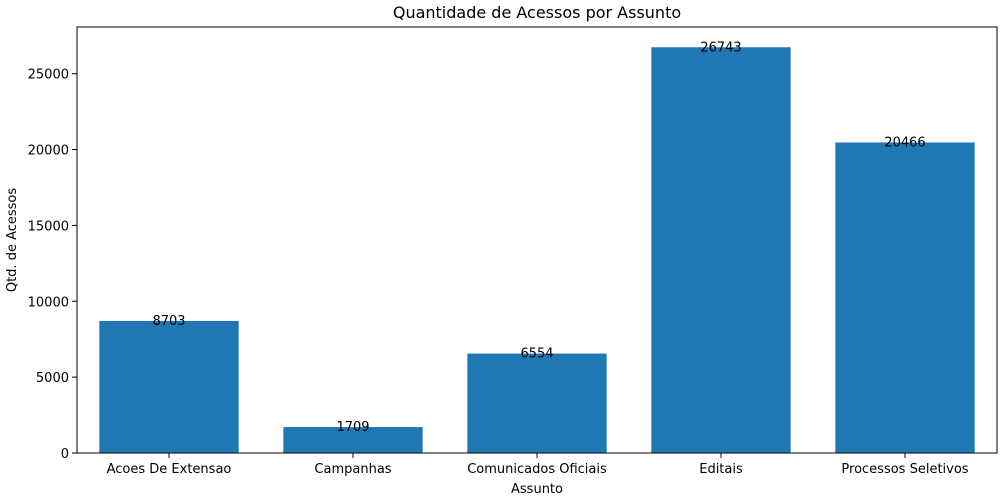  Describe the element at coordinates (720, 47) in the screenshot. I see `bar-value-label: 26743` at that location.